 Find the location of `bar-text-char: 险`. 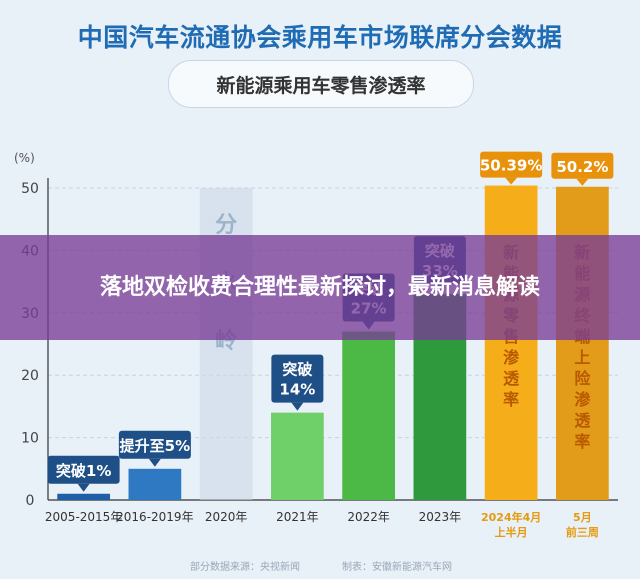

bar-text-char: 险 is located at coordinates (582, 378).